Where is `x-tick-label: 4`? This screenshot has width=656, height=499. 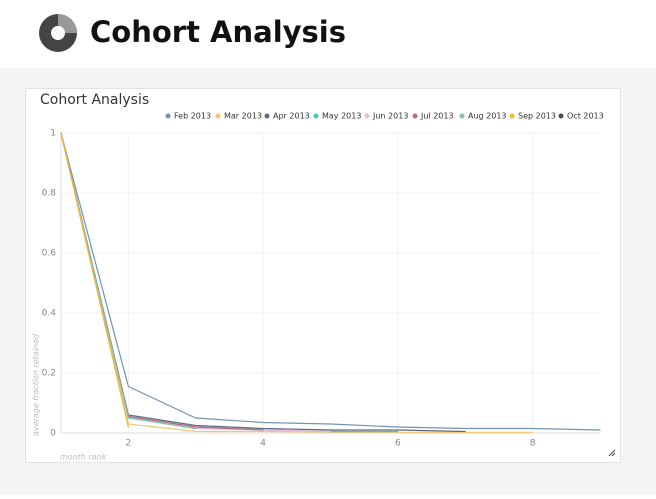 x-tick-label: 4 is located at coordinates (263, 444).